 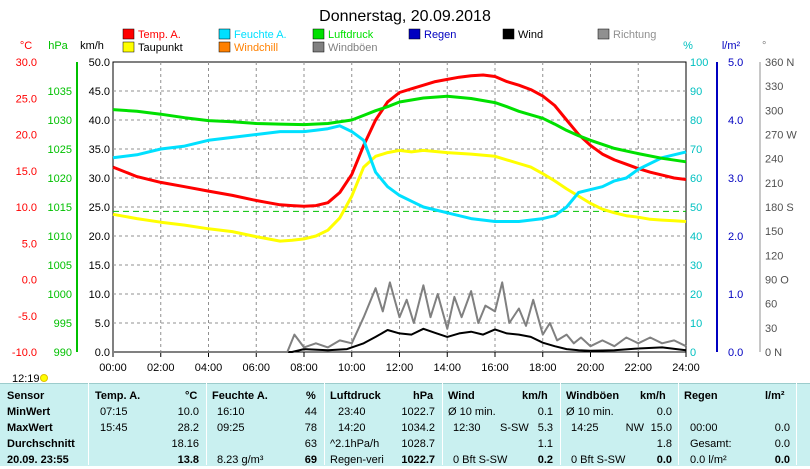 I want to click on x-tick-label: 14:00, so click(x=447, y=368).